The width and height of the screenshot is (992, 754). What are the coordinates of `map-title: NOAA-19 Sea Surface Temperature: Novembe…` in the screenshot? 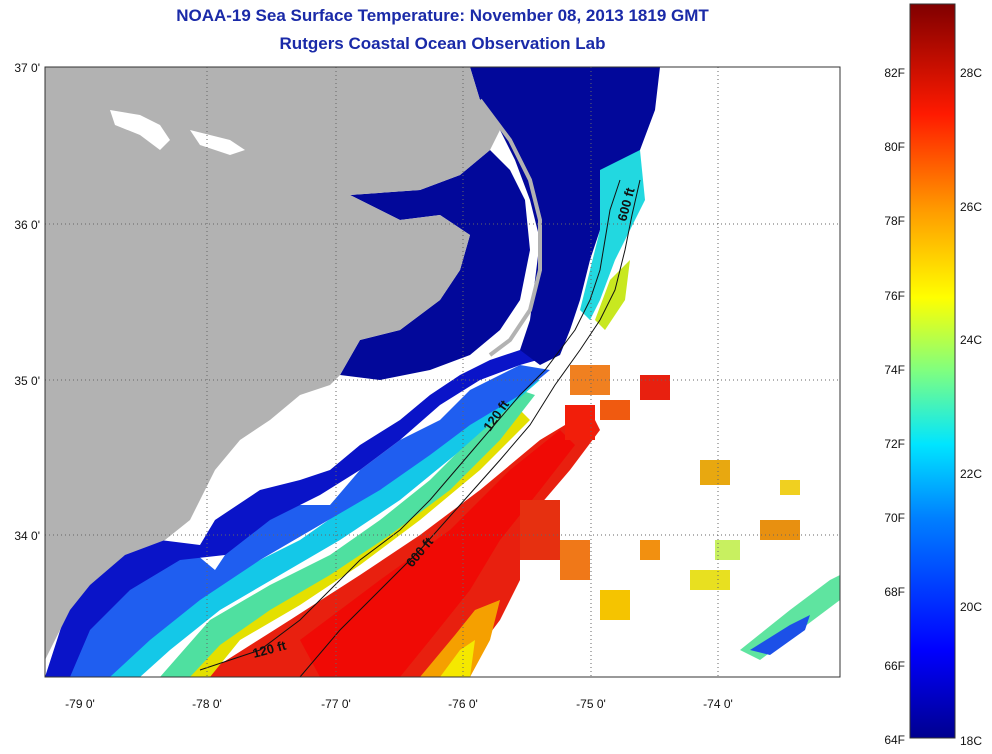 It's located at (442, 15).